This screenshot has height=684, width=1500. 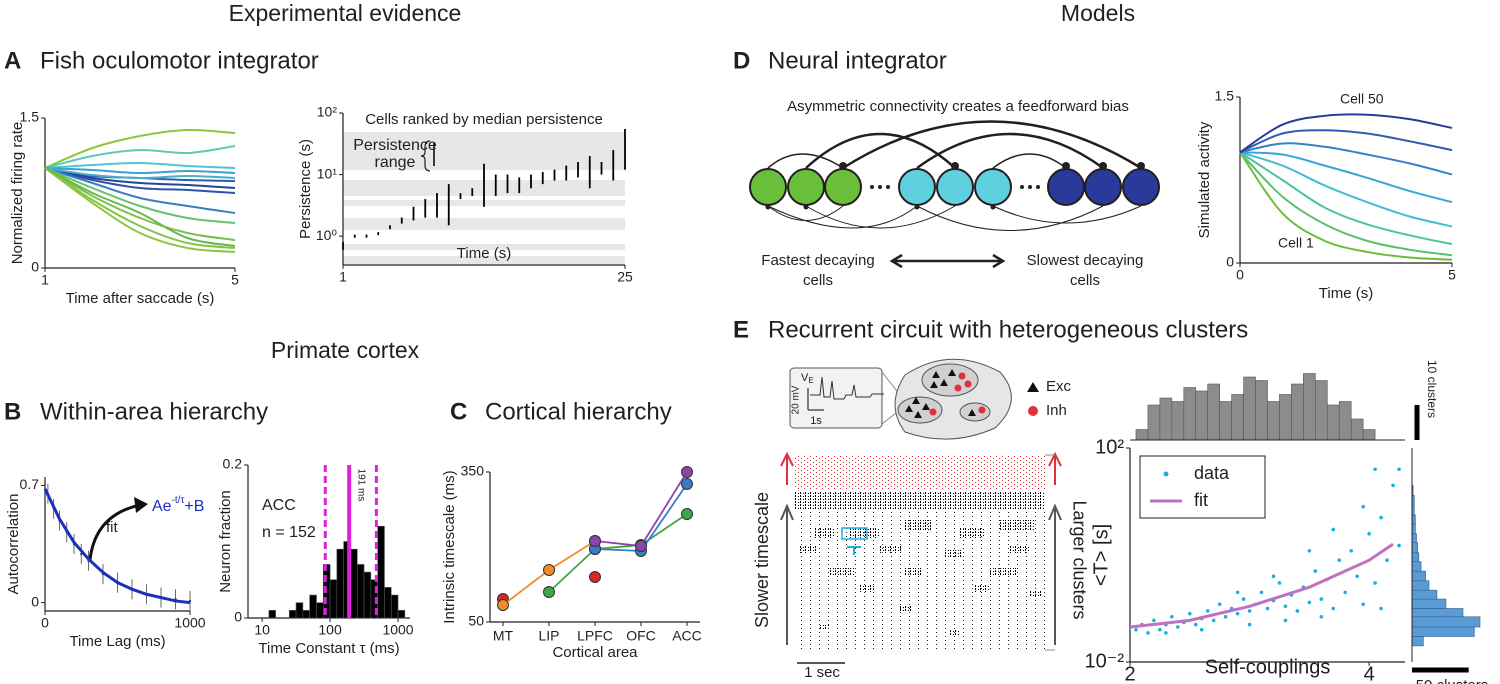 What do you see at coordinates (194, 506) in the screenshot?
I see `formula-part: +B` at bounding box center [194, 506].